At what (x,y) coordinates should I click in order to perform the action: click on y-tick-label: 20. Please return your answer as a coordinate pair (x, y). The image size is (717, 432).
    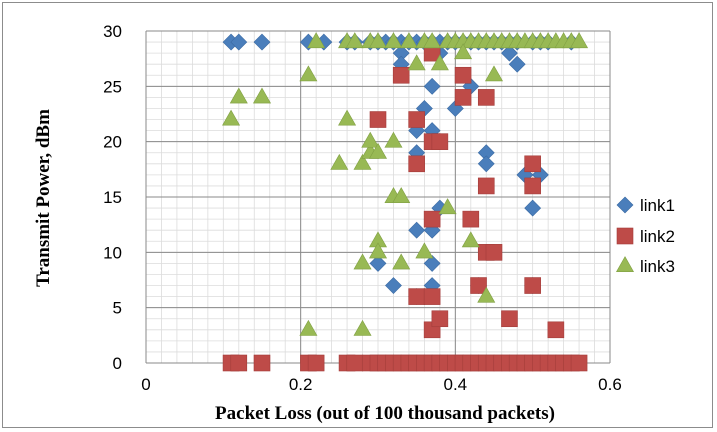
    Looking at the image, I should click on (112, 142).